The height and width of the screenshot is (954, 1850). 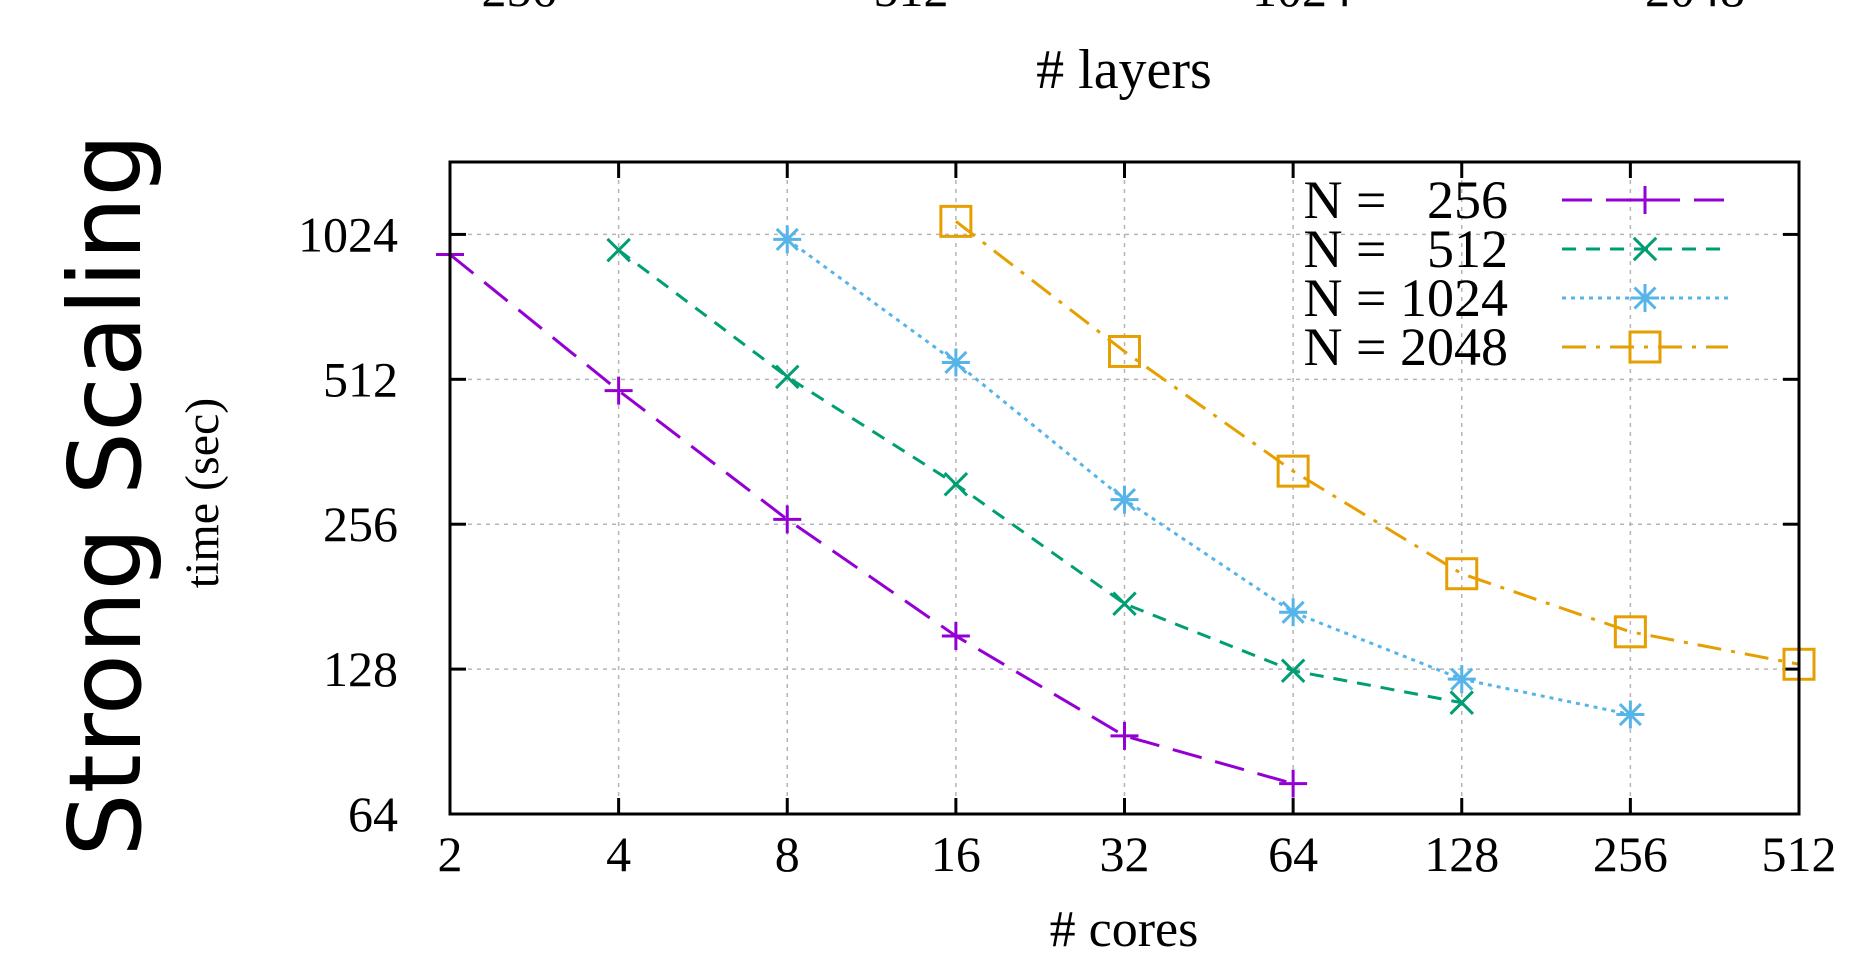 I want to click on legend-label: N = 256, so click(x=1406, y=200).